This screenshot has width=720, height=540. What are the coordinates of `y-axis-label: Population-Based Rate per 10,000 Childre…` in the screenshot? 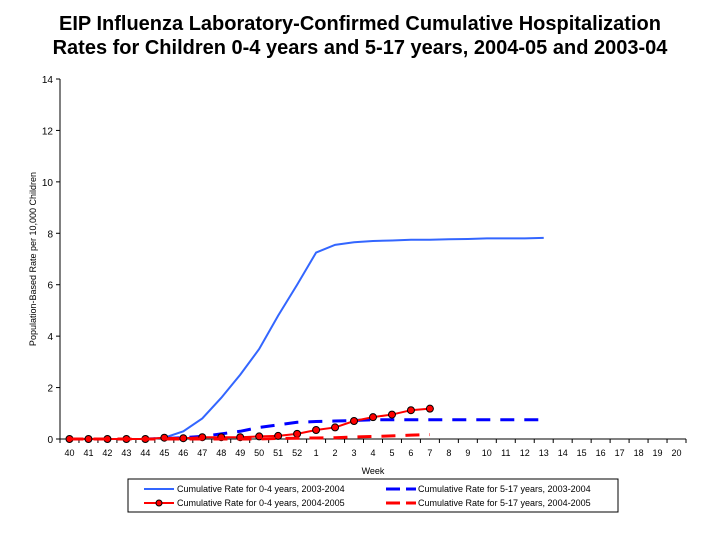 It's located at (33, 259).